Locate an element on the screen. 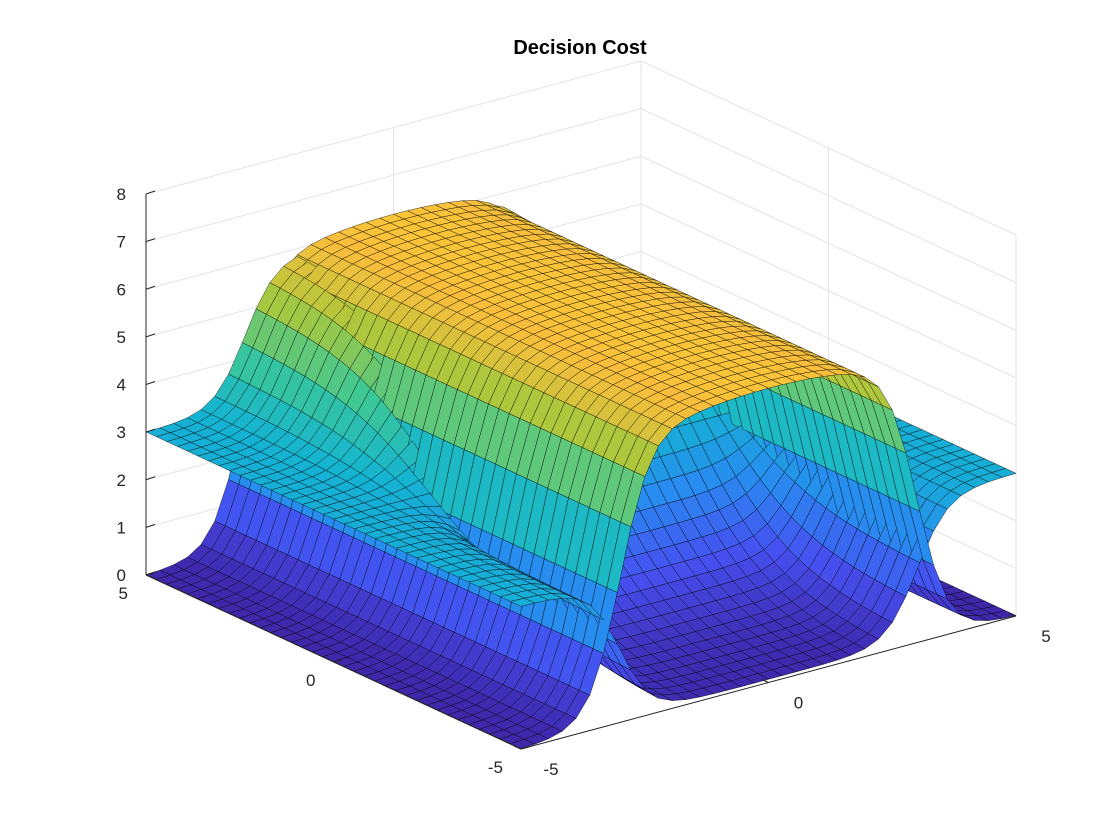  z-tick-label: 5 is located at coordinates (121, 337).